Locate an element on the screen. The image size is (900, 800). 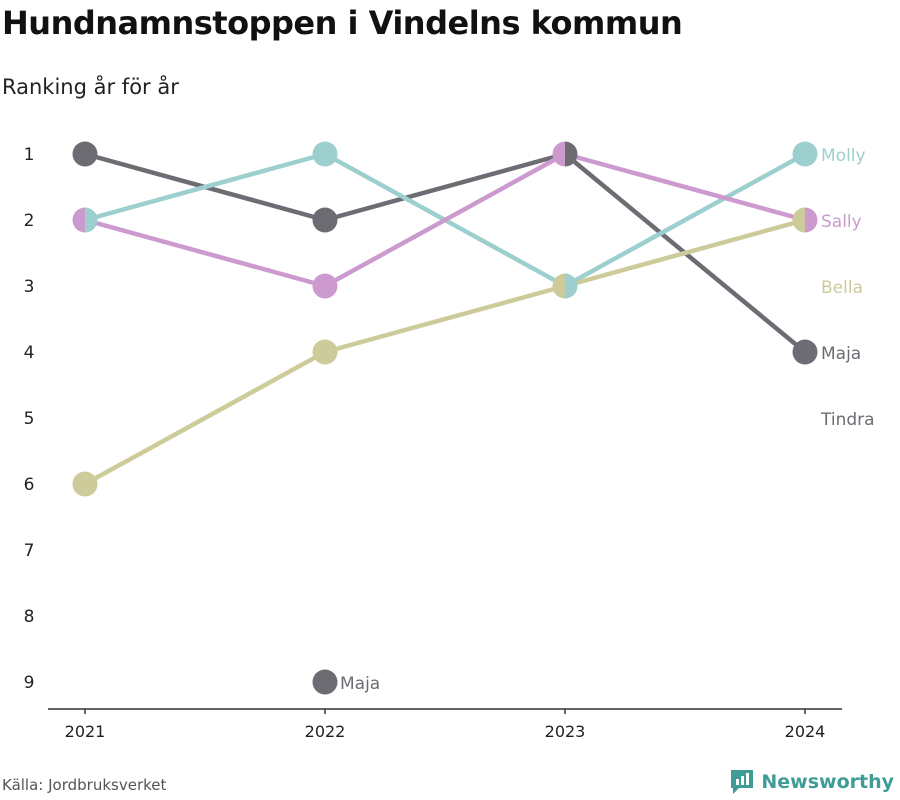
point-sally-2021 is located at coordinates (78, 220).